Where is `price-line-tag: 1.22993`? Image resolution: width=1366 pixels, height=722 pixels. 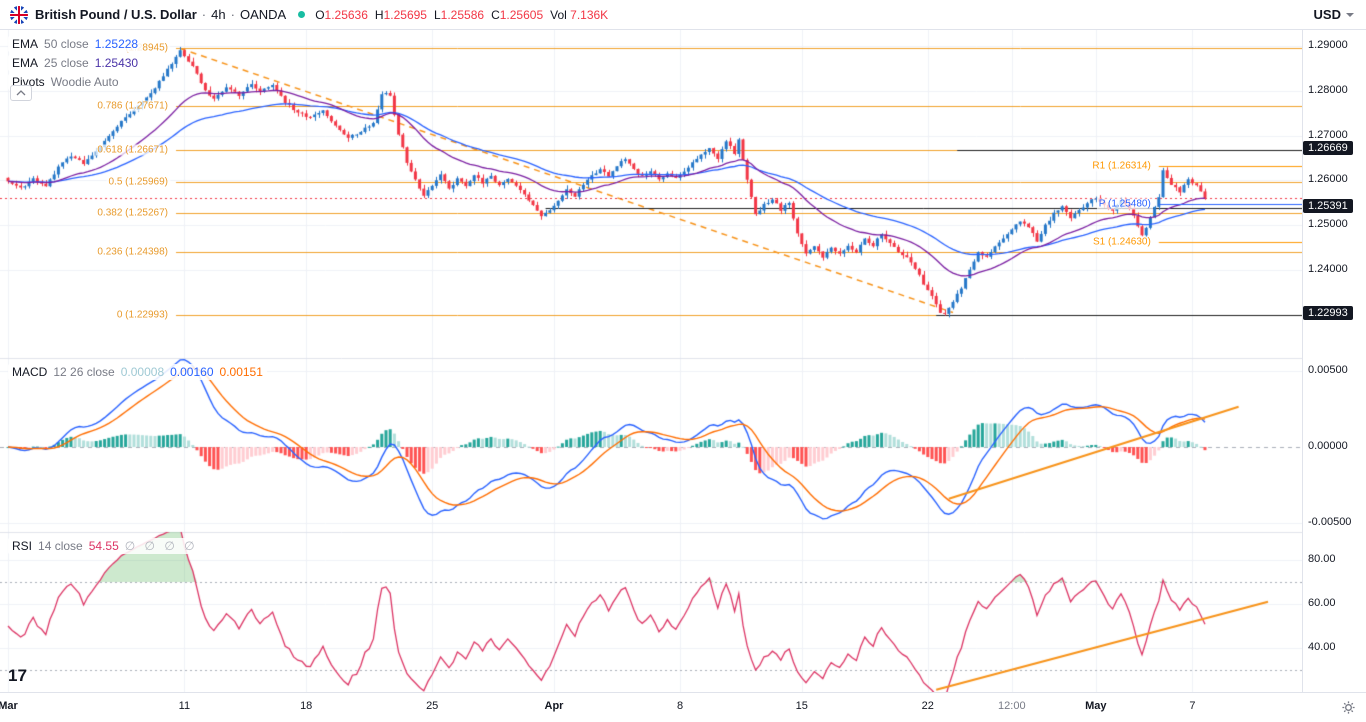 price-line-tag: 1.22993 is located at coordinates (1328, 313).